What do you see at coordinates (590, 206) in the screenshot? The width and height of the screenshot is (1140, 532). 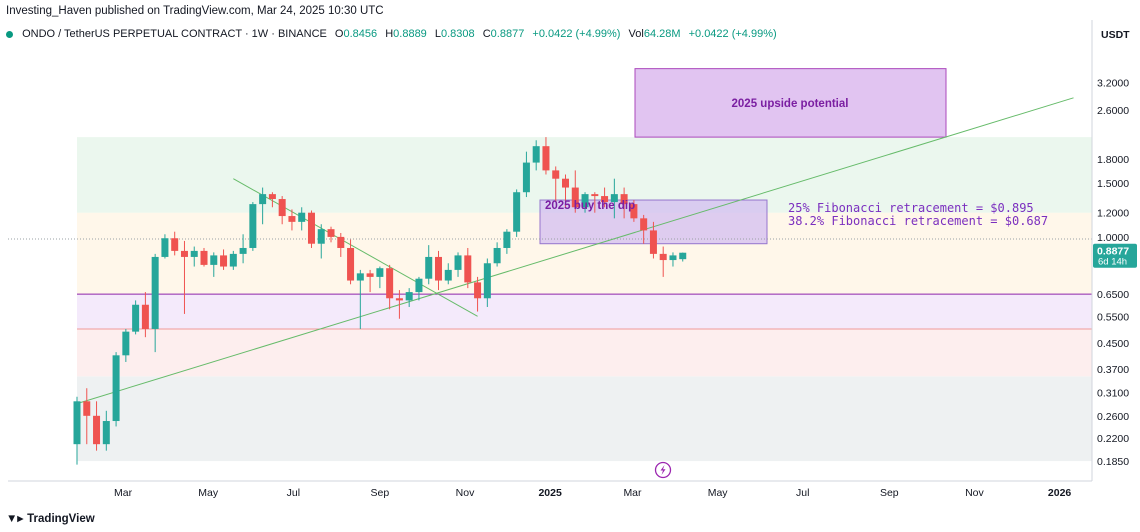 I see `buy-the-dip-label: 2025 buy the dip` at bounding box center [590, 206].